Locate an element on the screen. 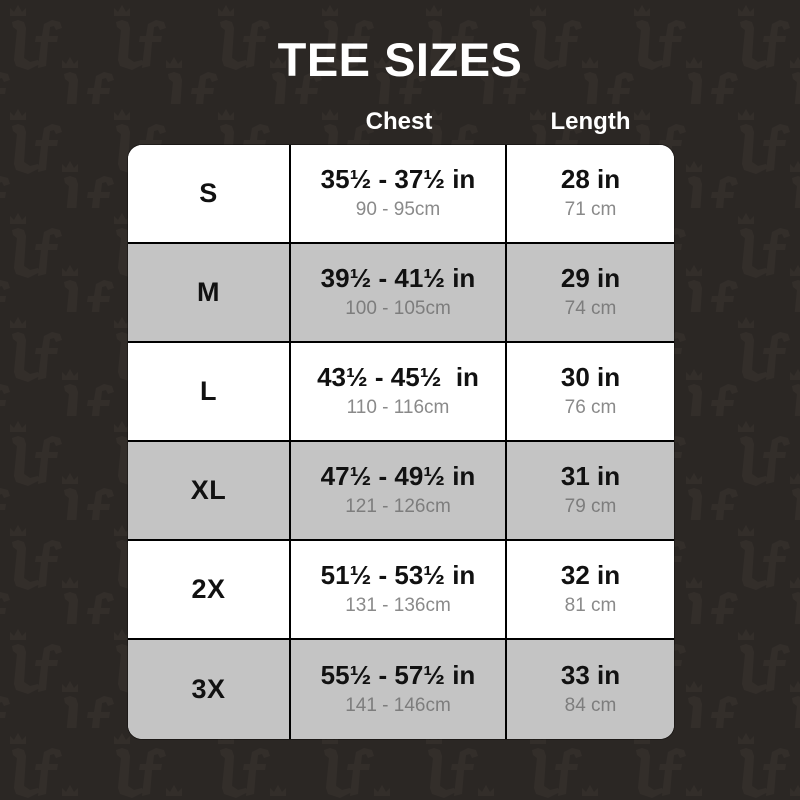 The width and height of the screenshot is (800, 800). chest-centimeters: 100 - 105cm is located at coordinates (398, 308).